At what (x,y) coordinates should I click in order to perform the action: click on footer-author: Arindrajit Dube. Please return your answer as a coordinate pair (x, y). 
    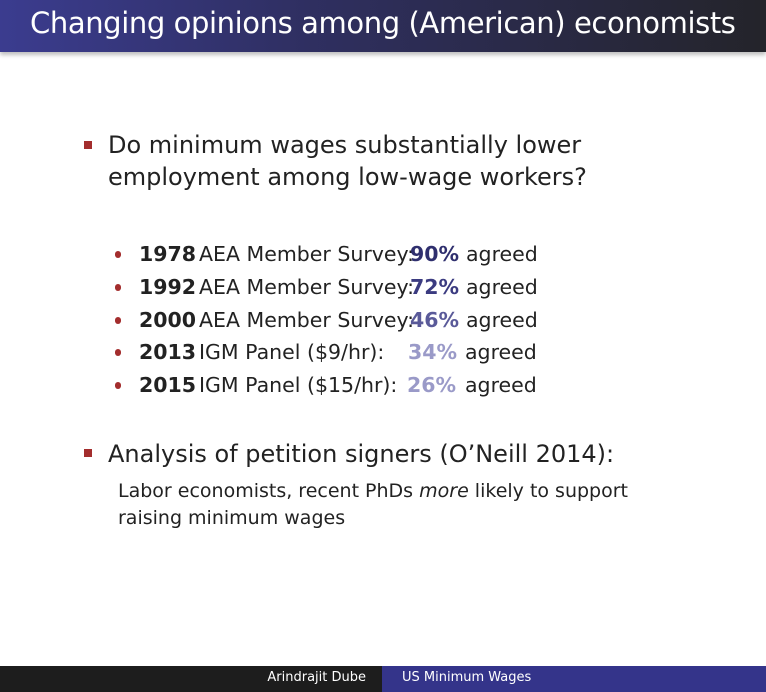
    Looking at the image, I should click on (316, 677).